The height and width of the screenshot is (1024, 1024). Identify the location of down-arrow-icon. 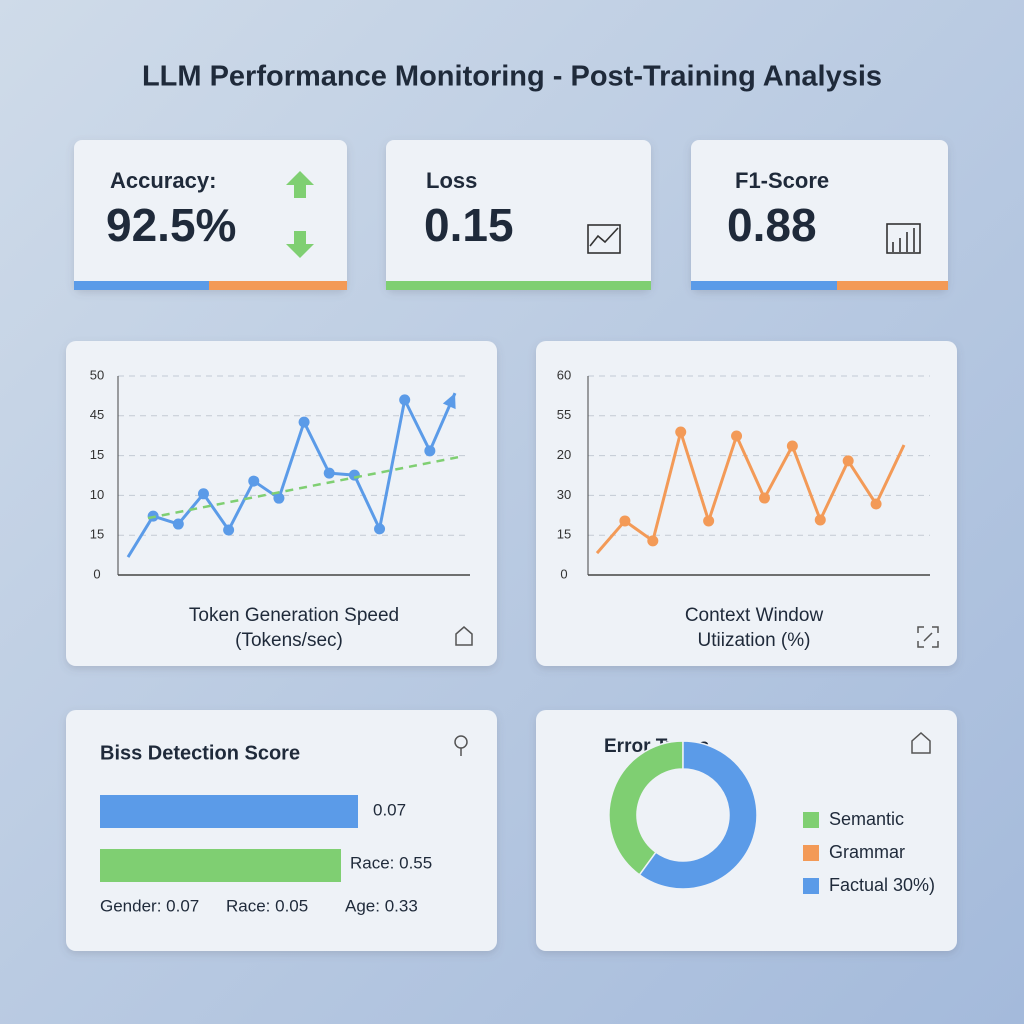
(300, 244).